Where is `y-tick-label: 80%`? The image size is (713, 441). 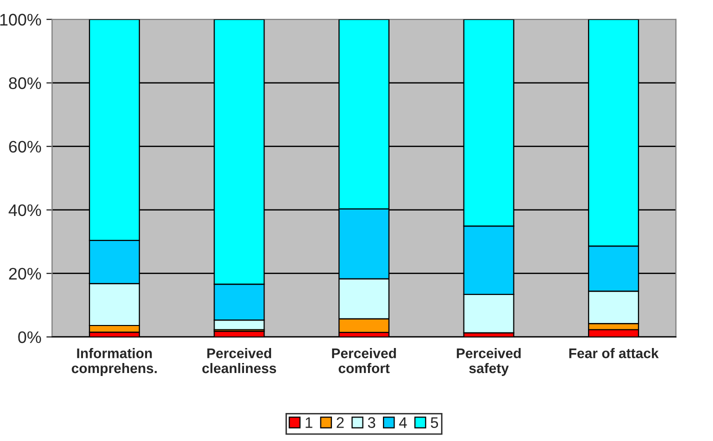 y-tick-label: 80% is located at coordinates (25, 83).